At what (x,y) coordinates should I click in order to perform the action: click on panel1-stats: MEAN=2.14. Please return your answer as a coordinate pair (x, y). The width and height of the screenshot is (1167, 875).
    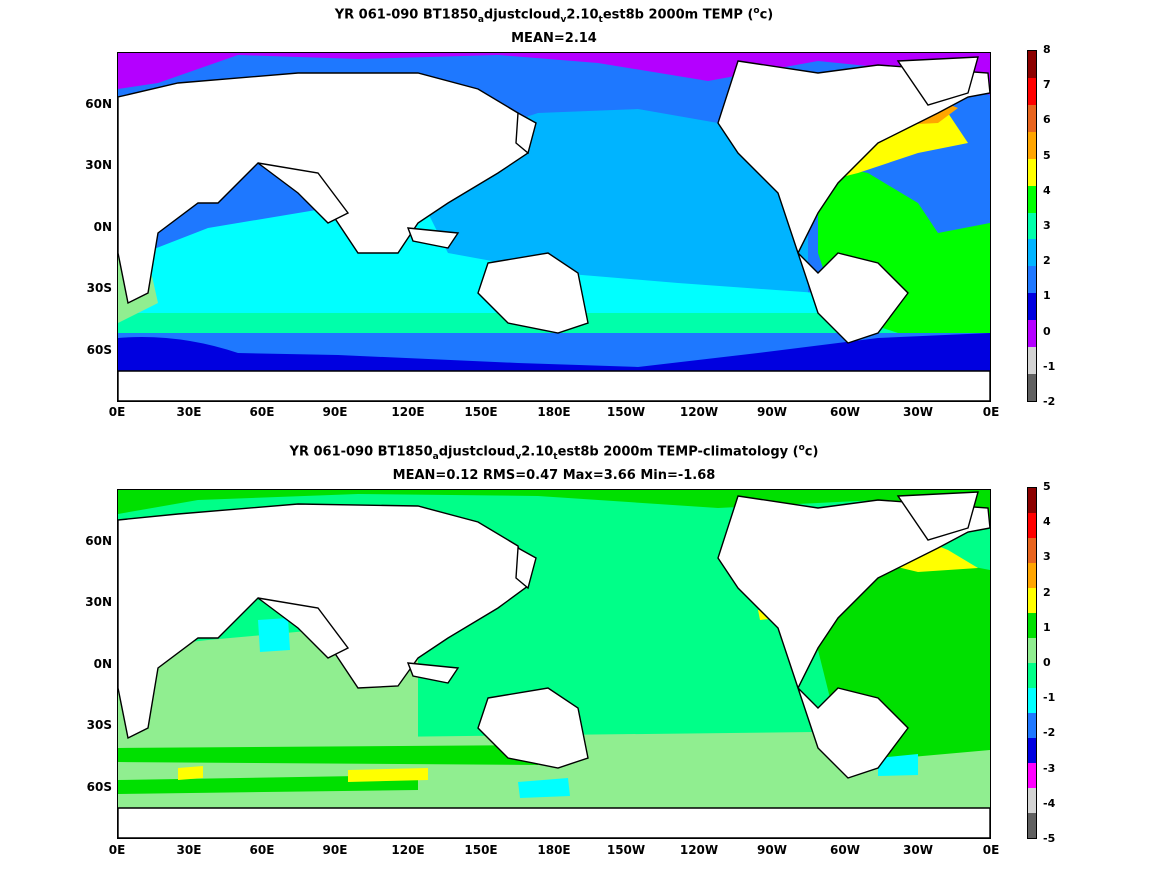
    Looking at the image, I should click on (554, 38).